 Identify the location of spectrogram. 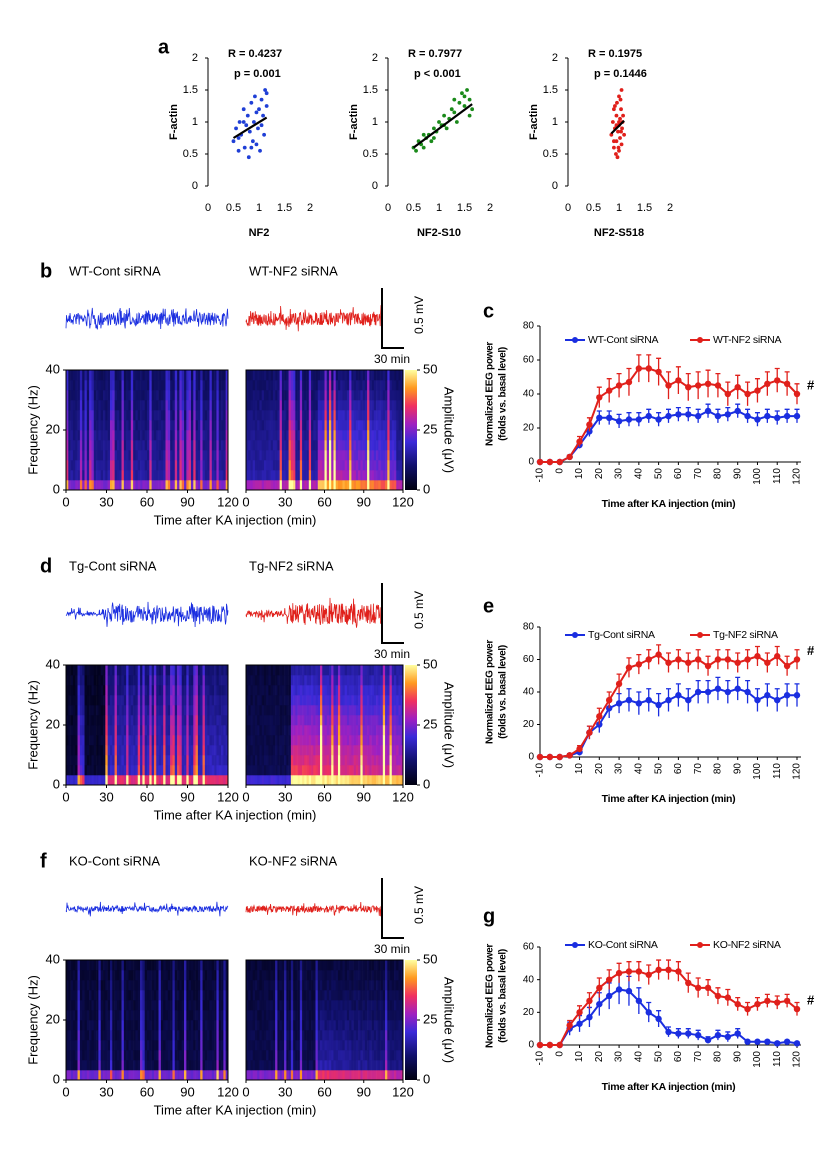
(325, 725).